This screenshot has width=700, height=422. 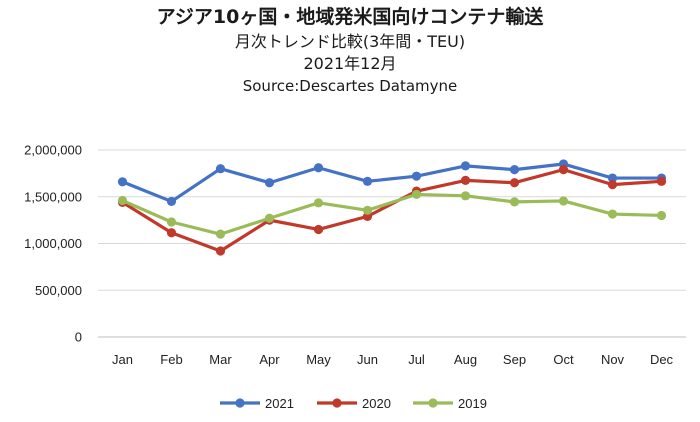 I want to click on legend-label: 2019, so click(x=472, y=403).